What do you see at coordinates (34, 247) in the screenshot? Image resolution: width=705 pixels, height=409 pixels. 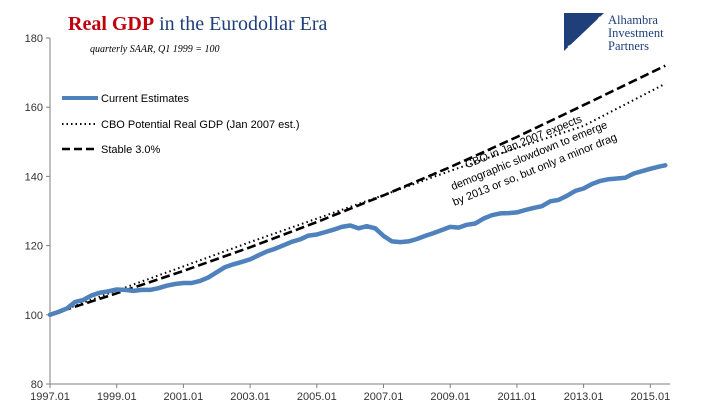 I see `y-tick-label: 120` at bounding box center [34, 247].